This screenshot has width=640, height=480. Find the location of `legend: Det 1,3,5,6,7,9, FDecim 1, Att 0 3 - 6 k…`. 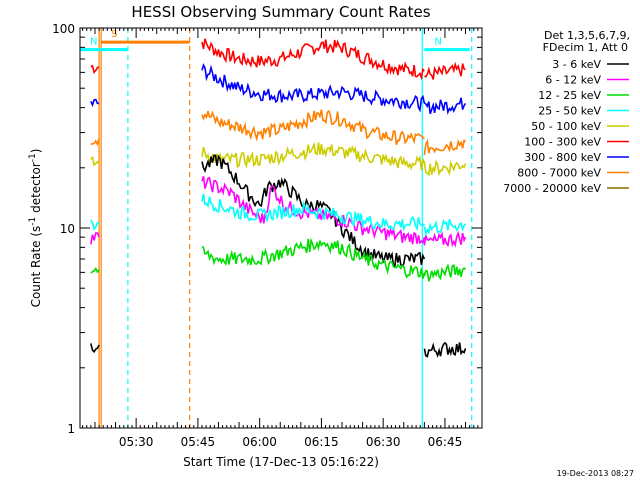

legend: Det 1,3,5,6,7,9, FDecim 1, Att 0 3 - 6 k… is located at coordinates (566, 112).